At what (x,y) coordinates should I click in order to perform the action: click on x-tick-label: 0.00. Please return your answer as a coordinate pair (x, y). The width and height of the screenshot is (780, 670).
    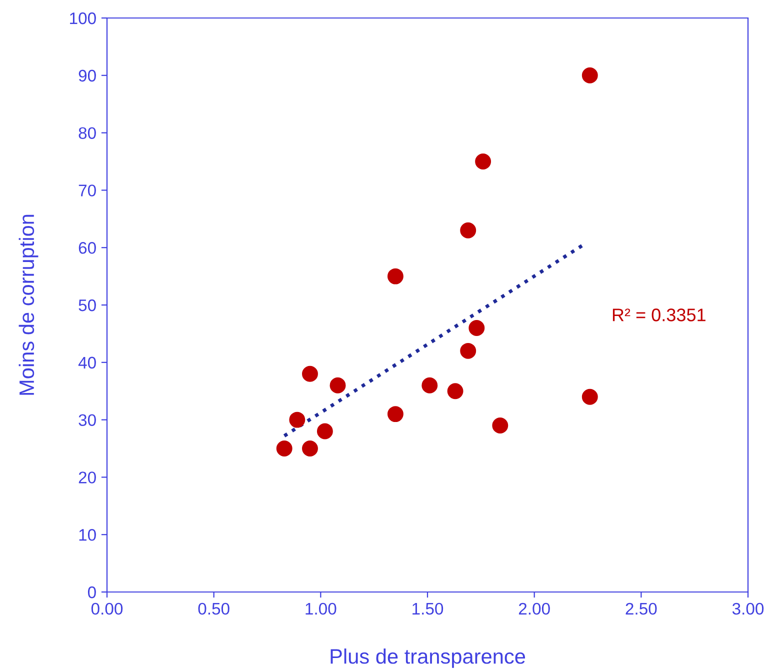
    Looking at the image, I should click on (107, 608).